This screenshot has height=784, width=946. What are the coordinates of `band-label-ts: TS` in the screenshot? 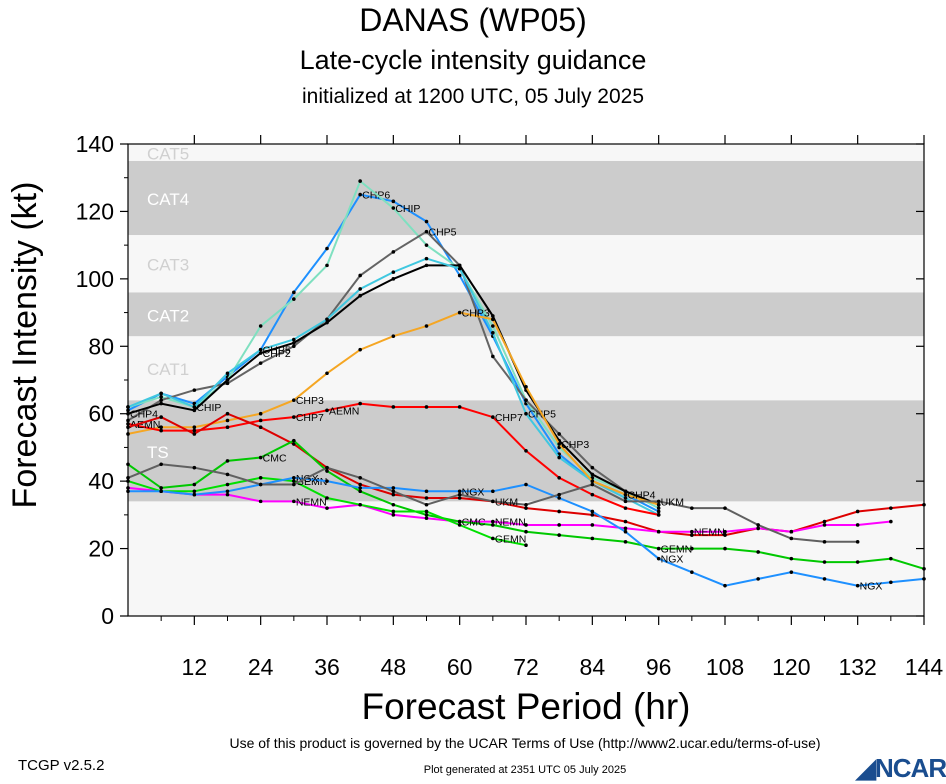 It's located at (158, 452).